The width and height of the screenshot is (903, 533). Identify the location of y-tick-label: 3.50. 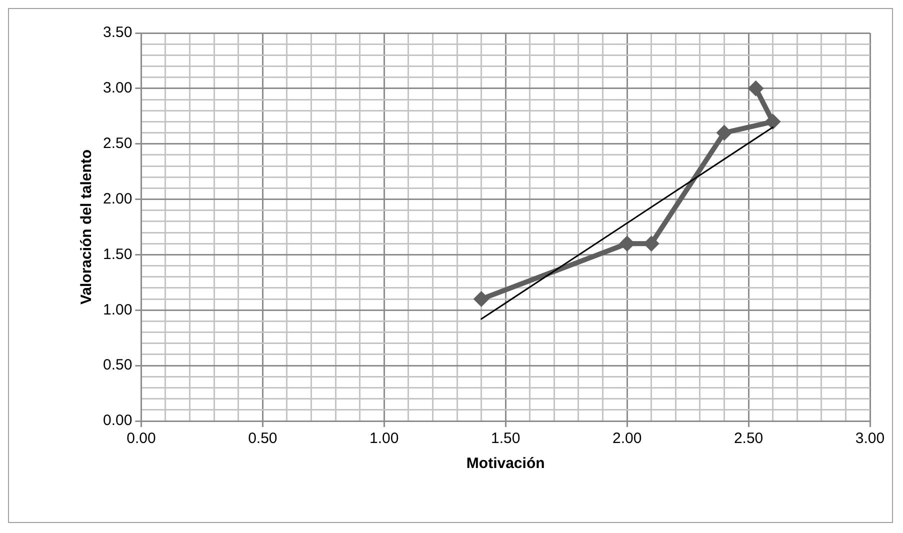
(117, 33).